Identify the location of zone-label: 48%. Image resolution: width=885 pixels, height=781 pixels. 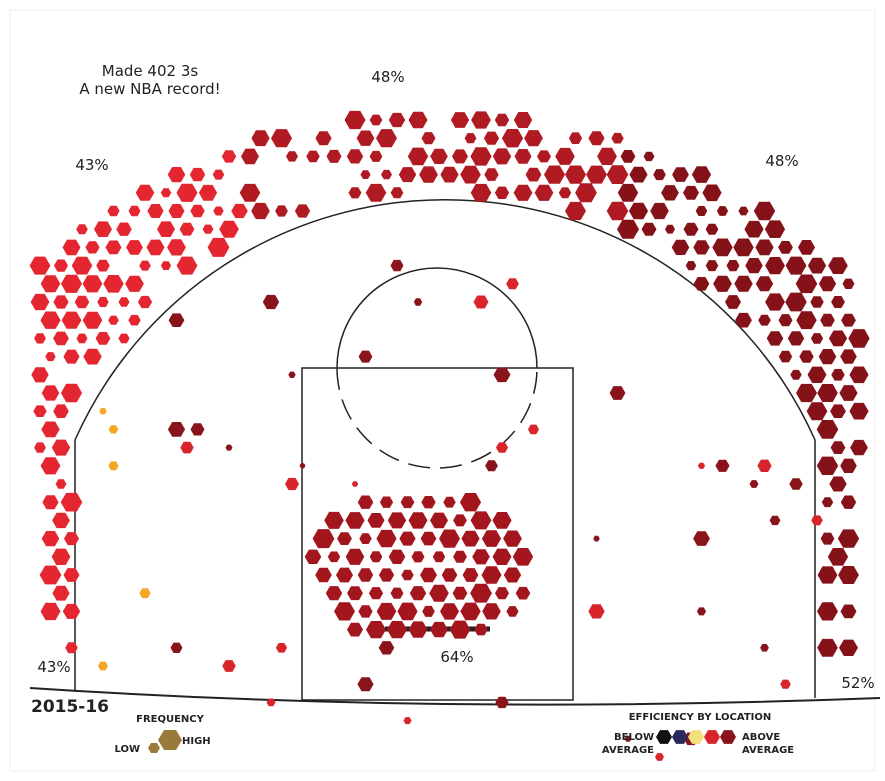
(781, 161).